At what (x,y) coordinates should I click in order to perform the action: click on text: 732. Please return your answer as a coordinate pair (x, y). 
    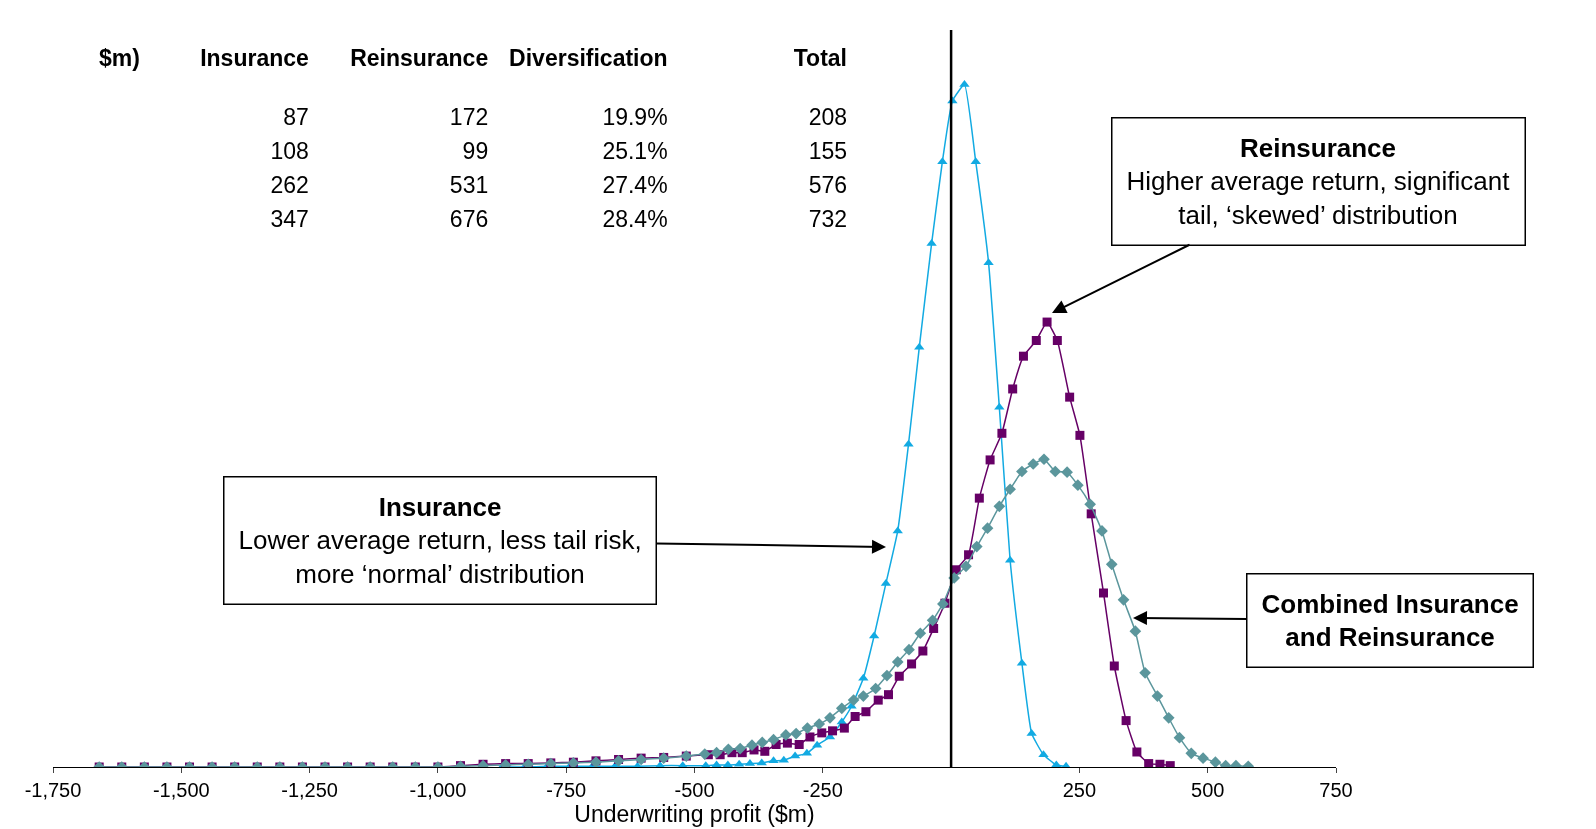
    Looking at the image, I should click on (827, 218).